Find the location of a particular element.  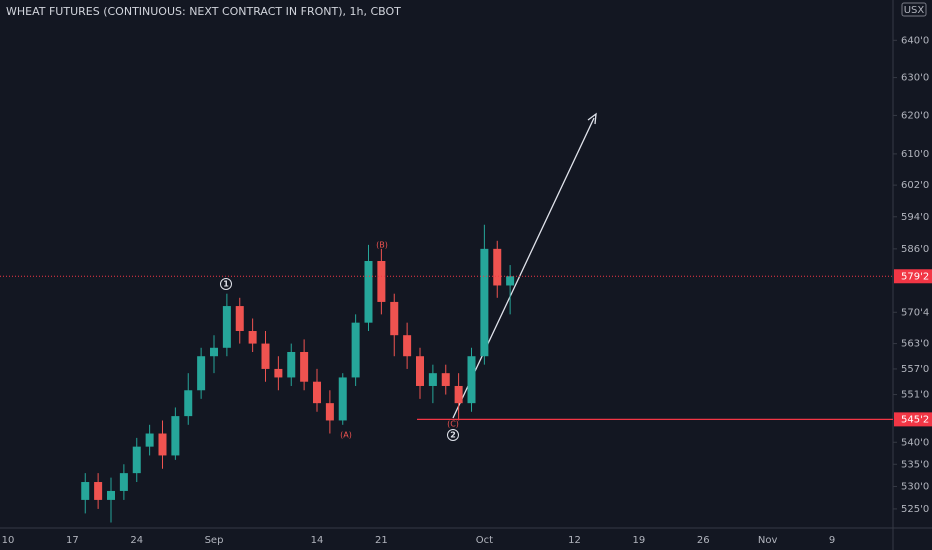

arrow-head is located at coordinates (592, 118).